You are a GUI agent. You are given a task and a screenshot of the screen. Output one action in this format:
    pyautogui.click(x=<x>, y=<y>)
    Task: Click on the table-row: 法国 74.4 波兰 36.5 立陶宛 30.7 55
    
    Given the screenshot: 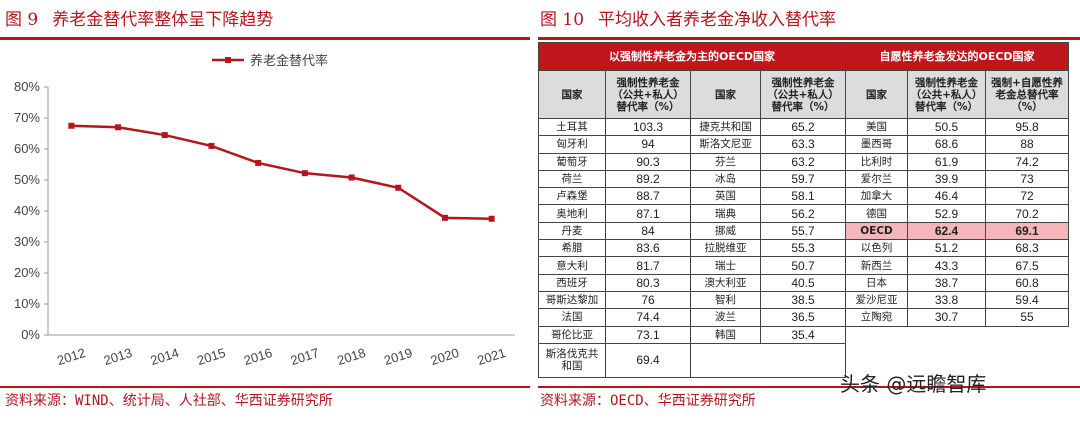 What is the action you would take?
    pyautogui.click(x=804, y=317)
    